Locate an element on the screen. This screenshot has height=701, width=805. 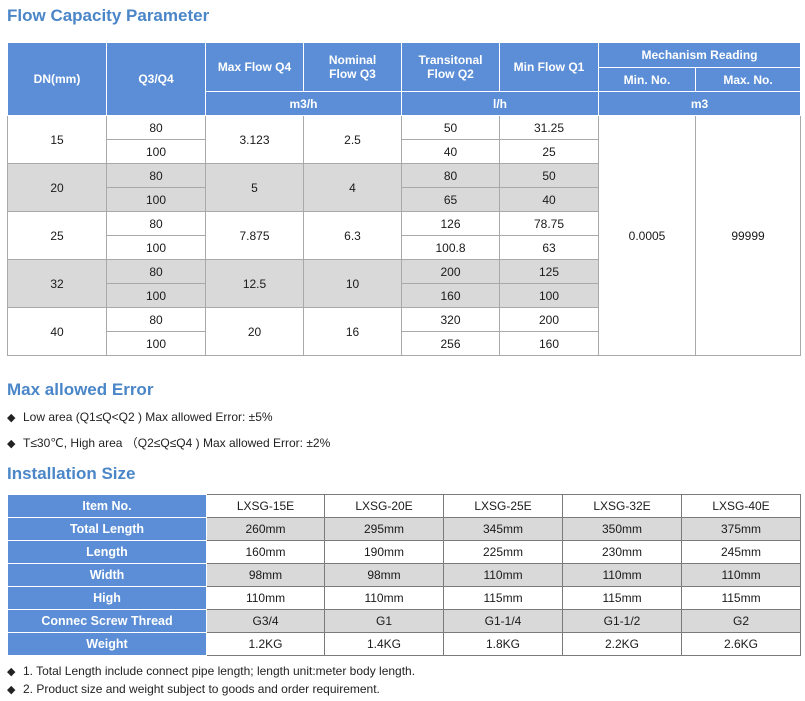
installation-size-title: Installation Size is located at coordinates (71, 473).